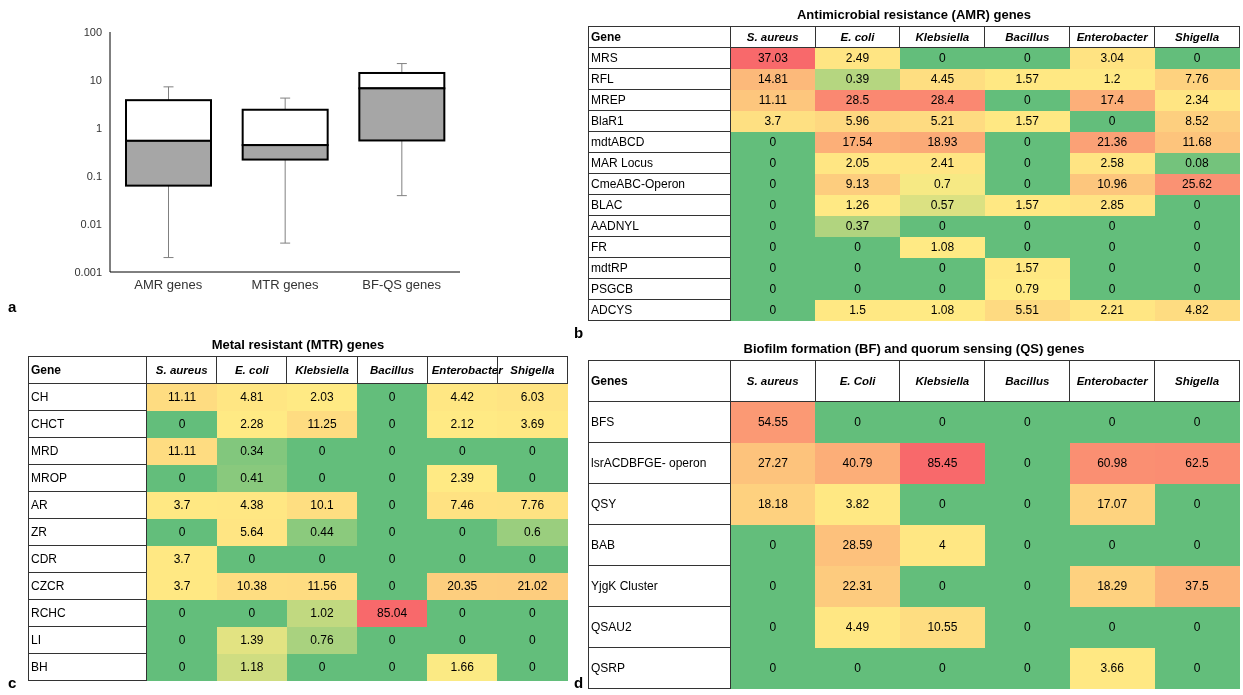 This screenshot has height=695, width=1243. Describe the element at coordinates (532, 397) in the screenshot. I see `data-label: 6.03` at that location.